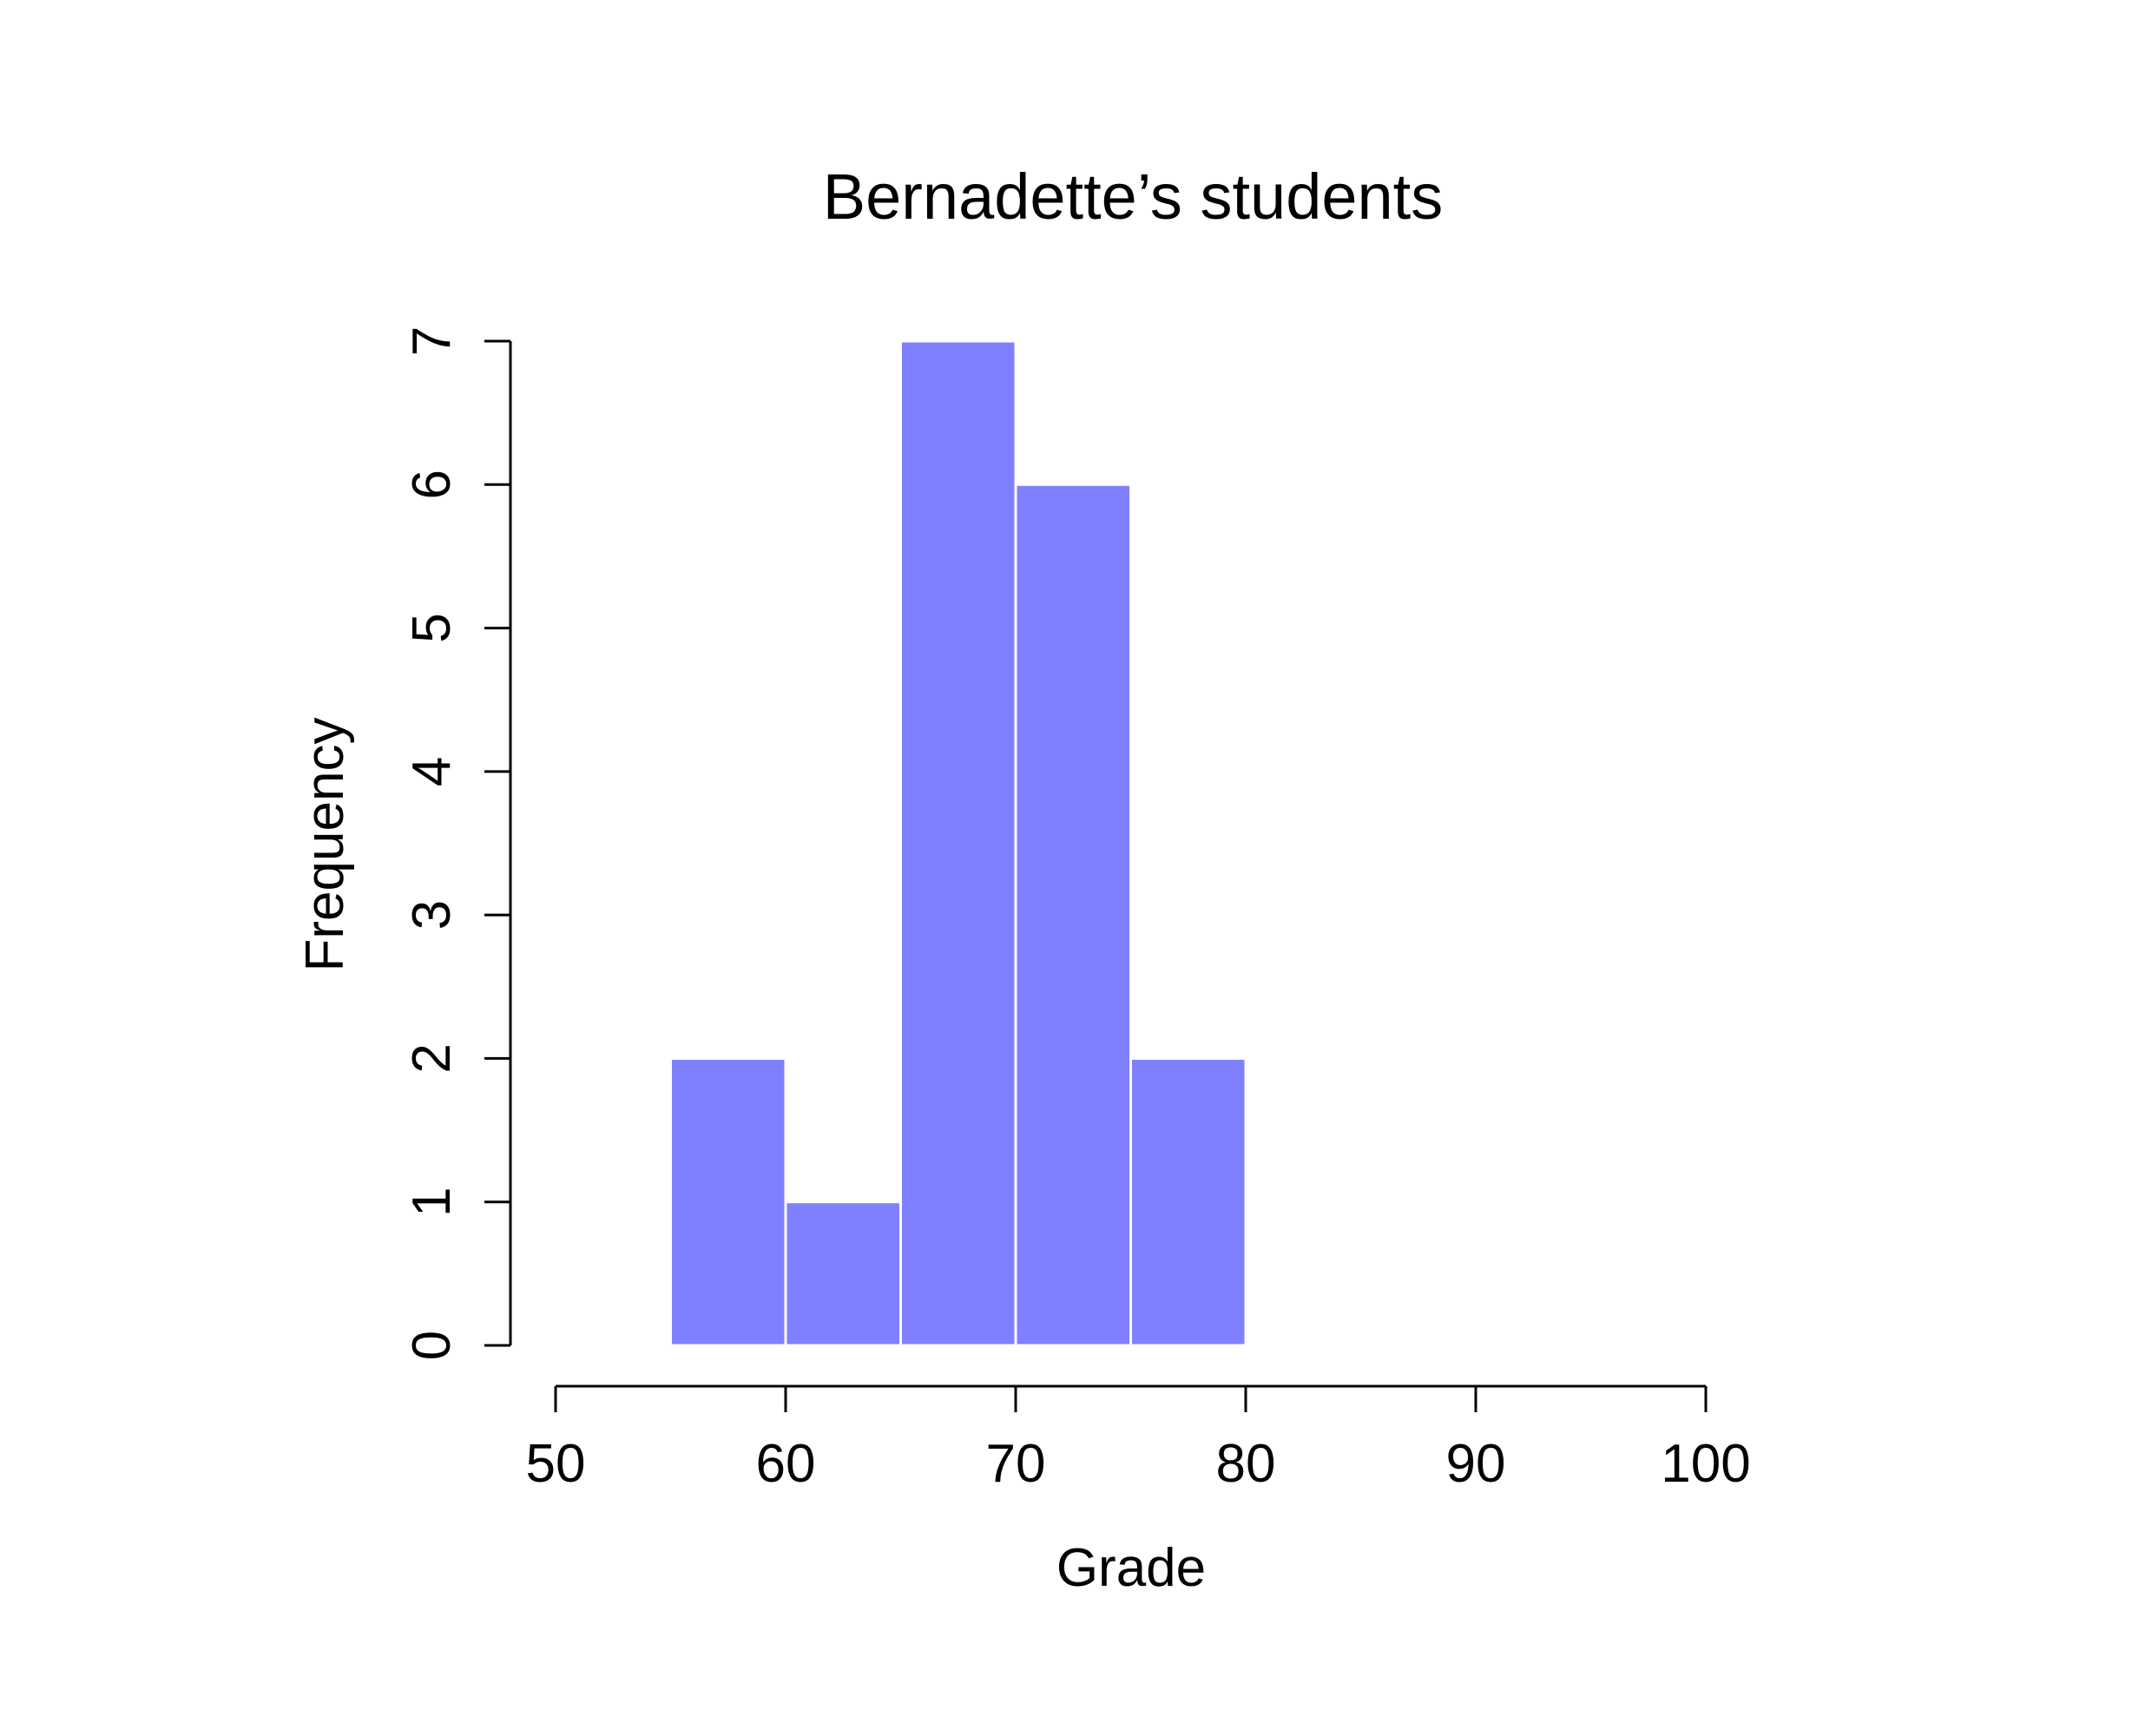 The width and height of the screenshot is (2152, 1736). I want to click on y-tick-label-5: 5, so click(432, 627).